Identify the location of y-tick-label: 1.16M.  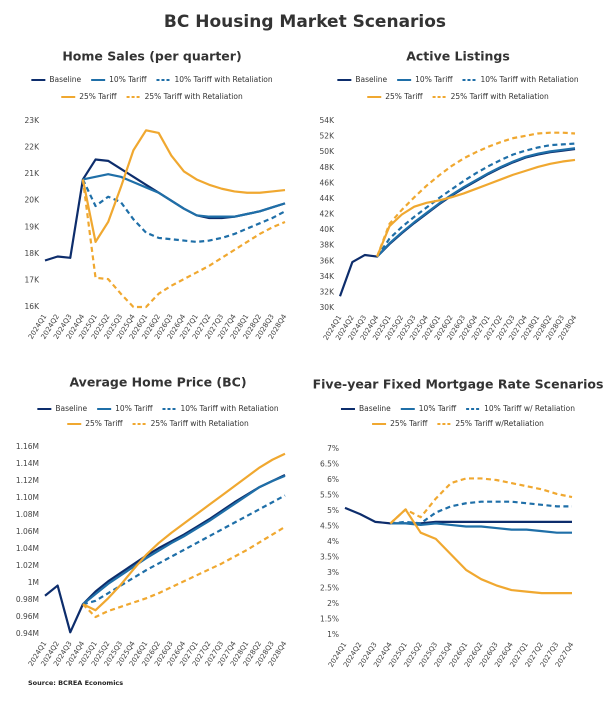
(27, 446).